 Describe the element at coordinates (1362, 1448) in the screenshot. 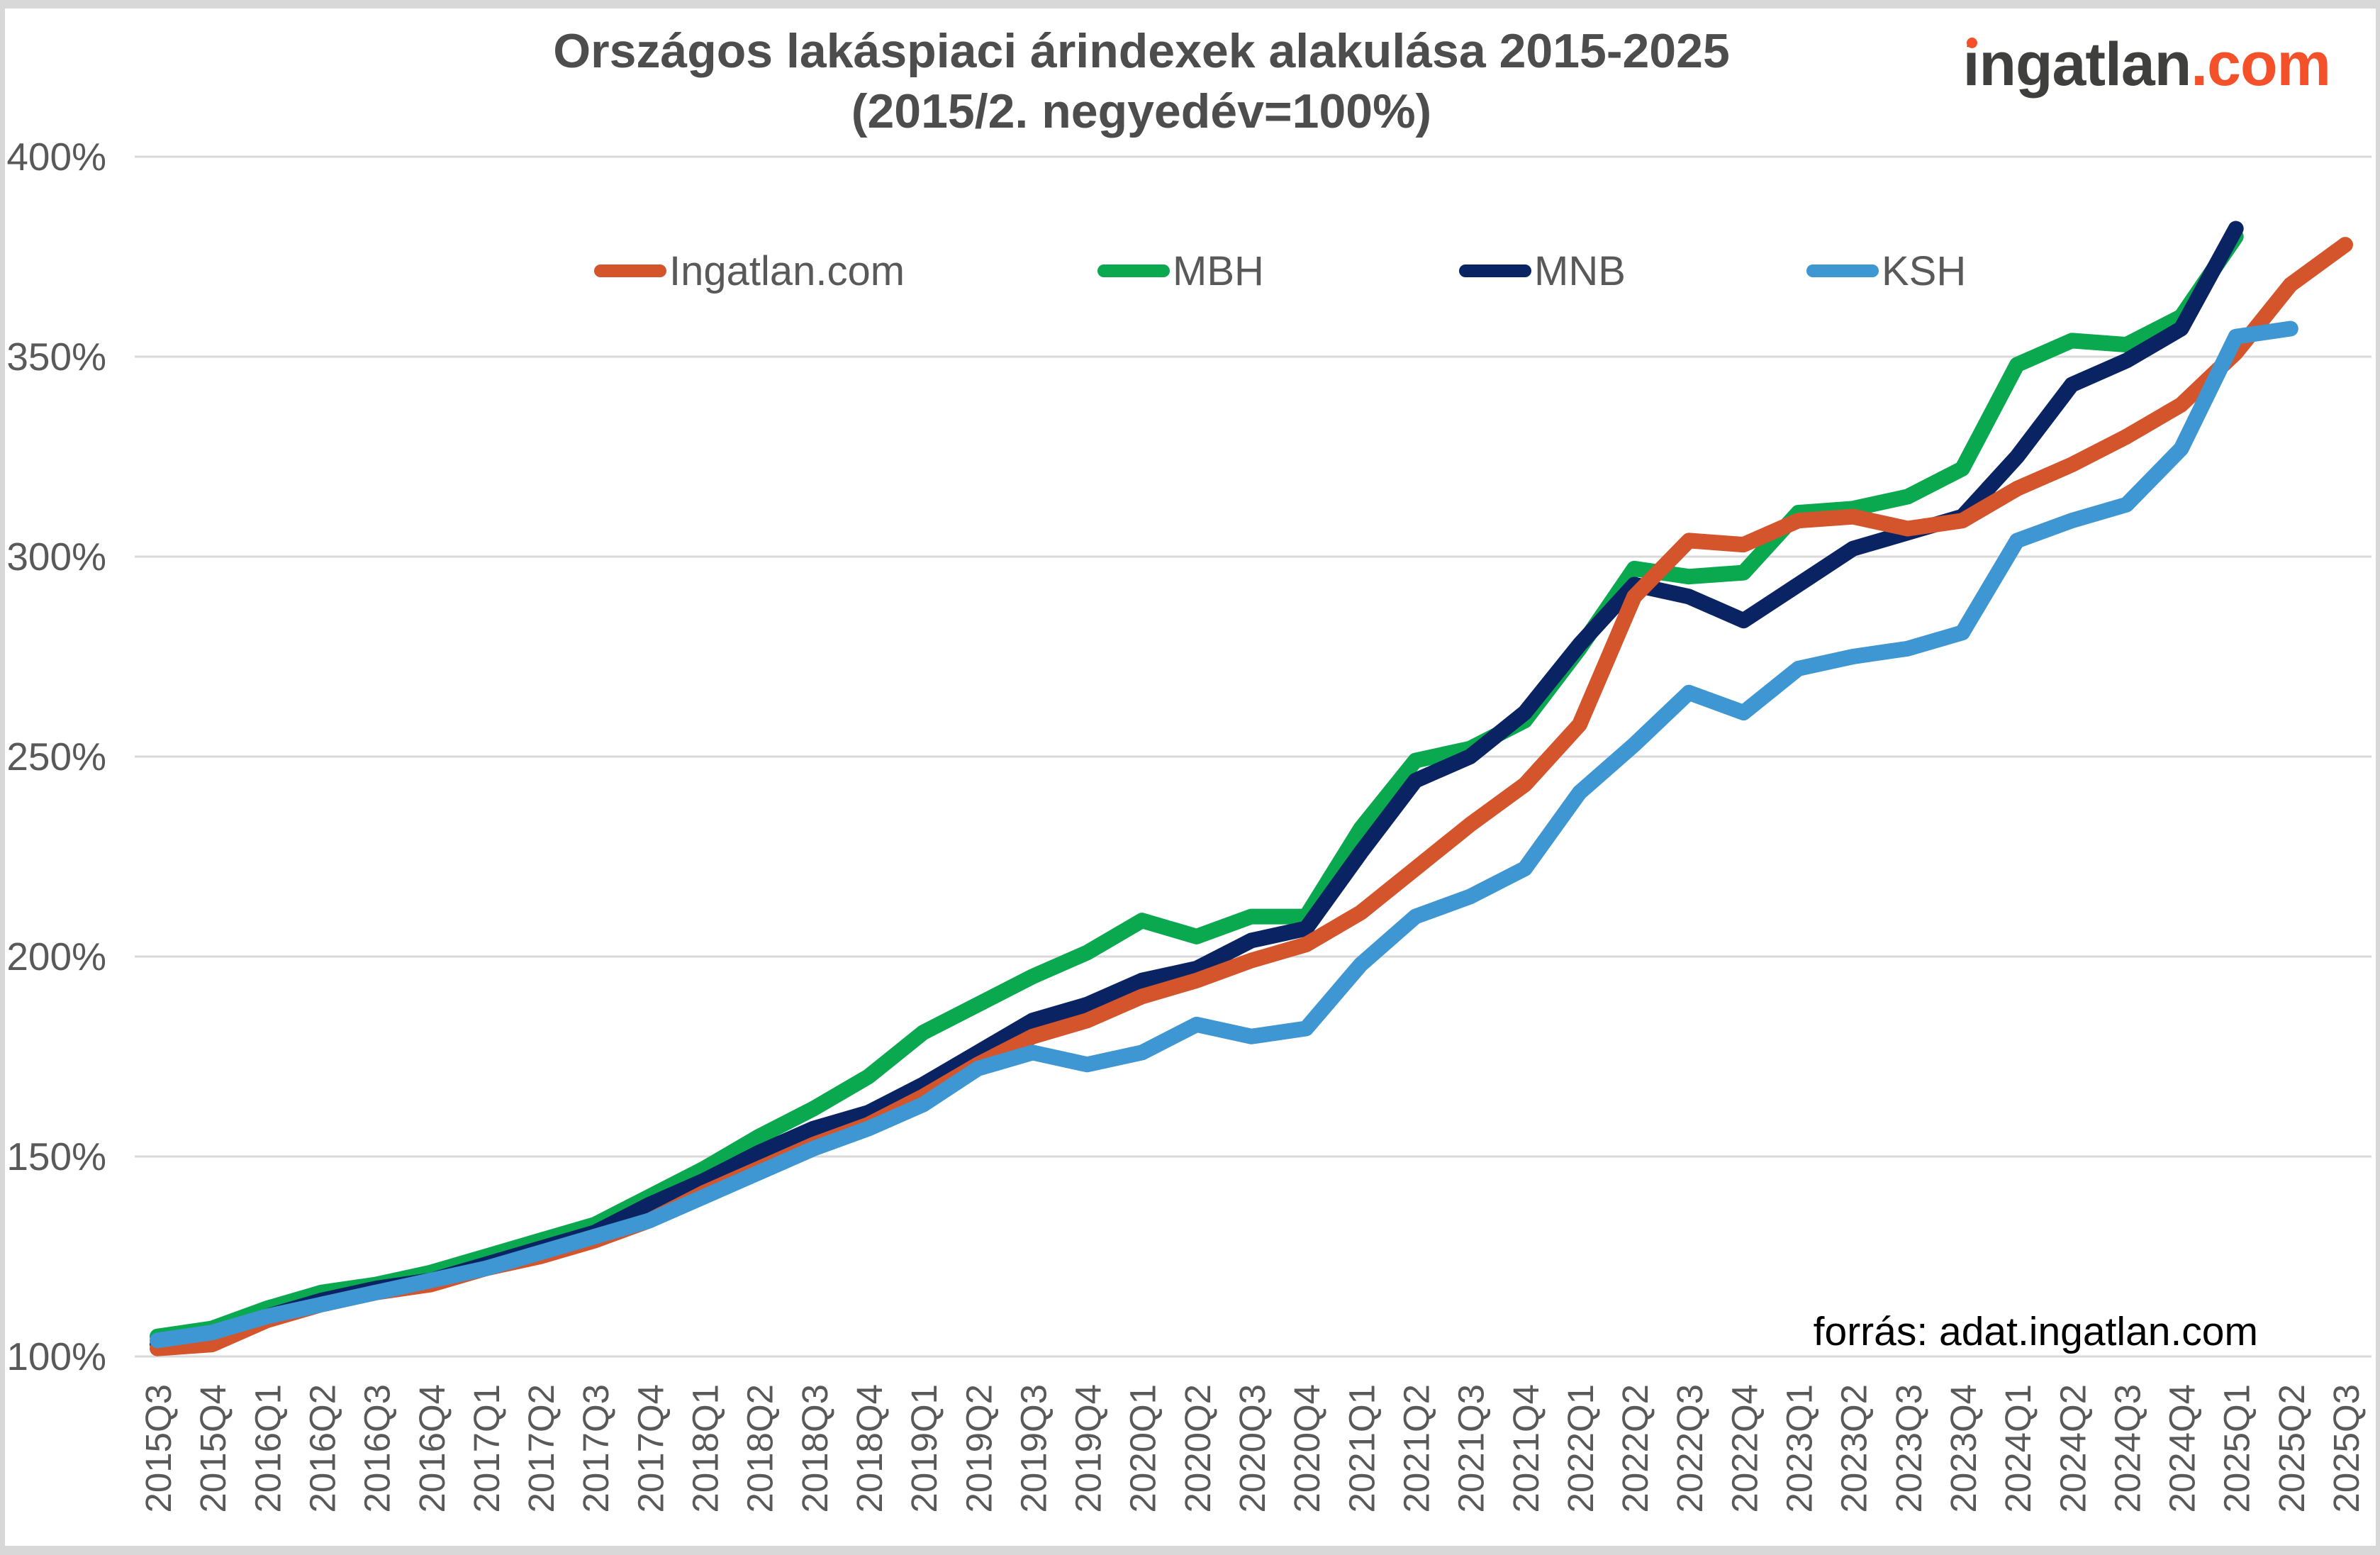

I see `x-tick-label-2021Q1: 2021Q1` at that location.